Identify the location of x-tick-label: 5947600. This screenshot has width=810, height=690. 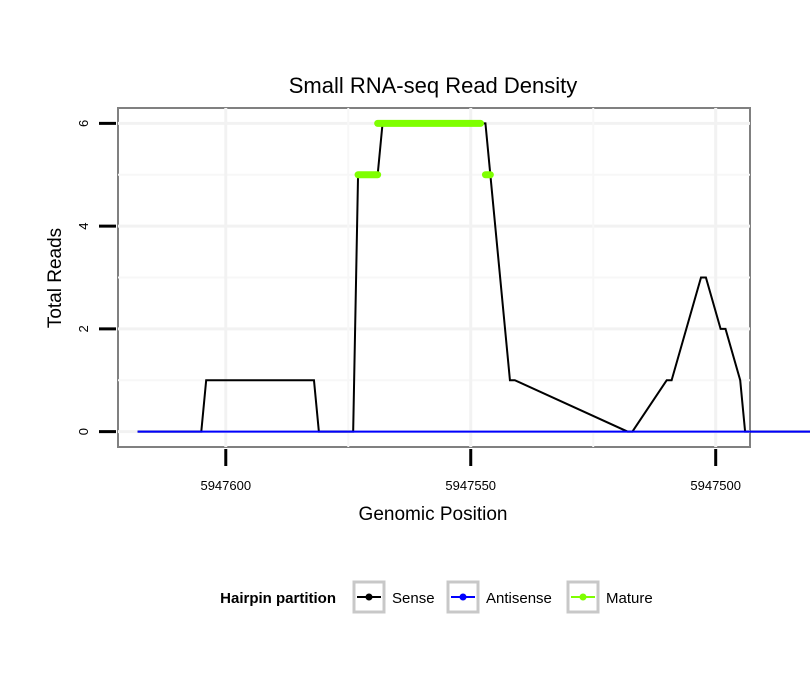
(225, 485).